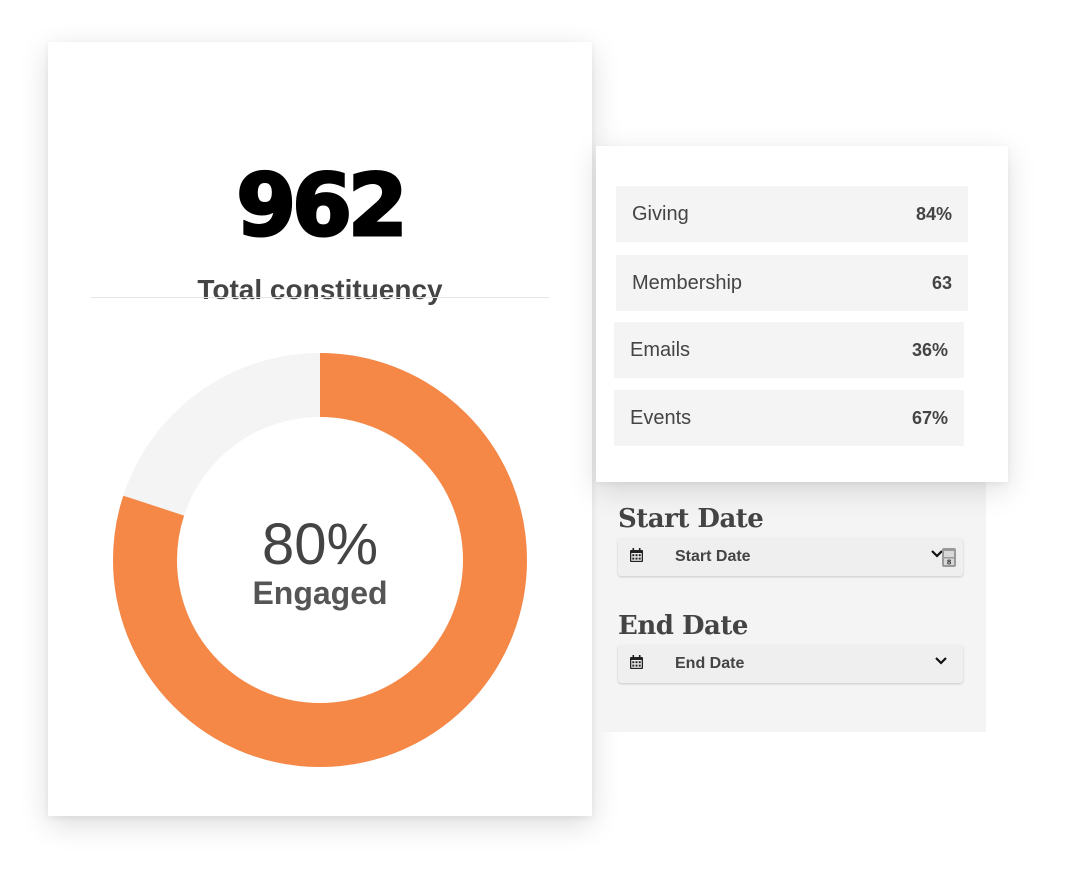 This screenshot has width=1086, height=870. Describe the element at coordinates (941, 282) in the screenshot. I see `stat-value: 63` at that location.